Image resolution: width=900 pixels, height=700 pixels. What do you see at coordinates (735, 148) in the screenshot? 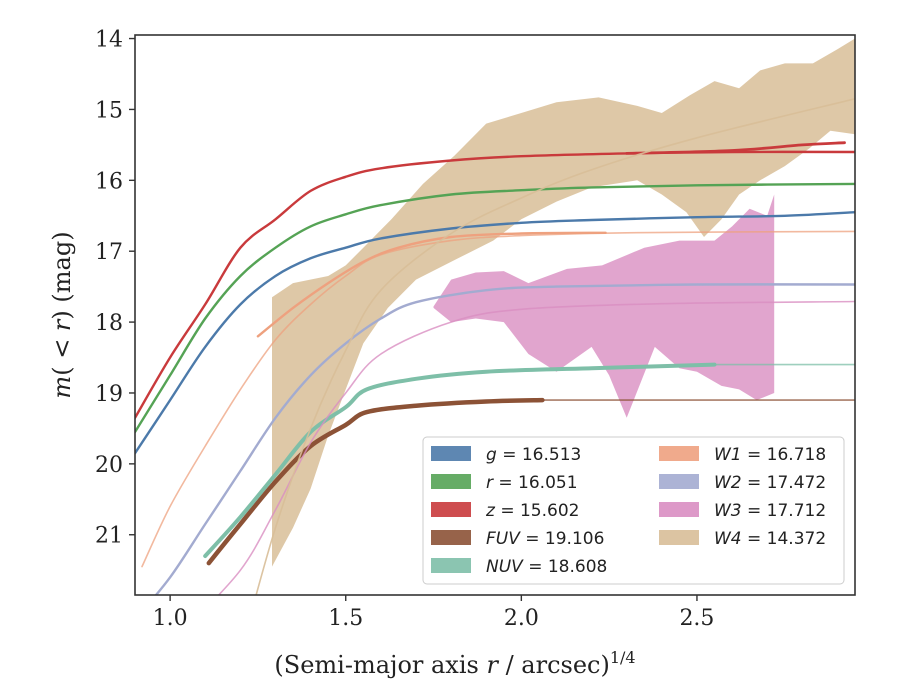
I see `series-z-profile` at bounding box center [735, 148].